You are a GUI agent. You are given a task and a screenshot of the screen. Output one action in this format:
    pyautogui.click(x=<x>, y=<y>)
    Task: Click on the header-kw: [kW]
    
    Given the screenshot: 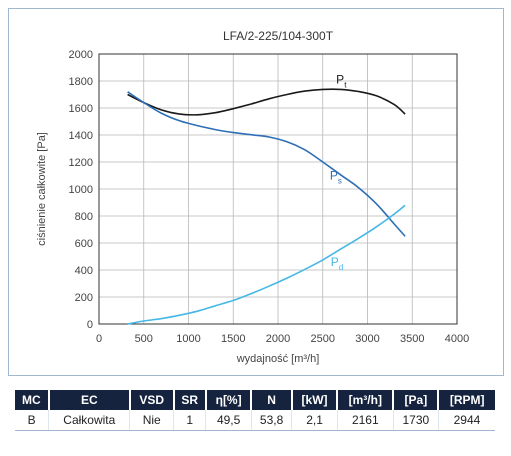 What is the action you would take?
    pyautogui.click(x=314, y=400)
    